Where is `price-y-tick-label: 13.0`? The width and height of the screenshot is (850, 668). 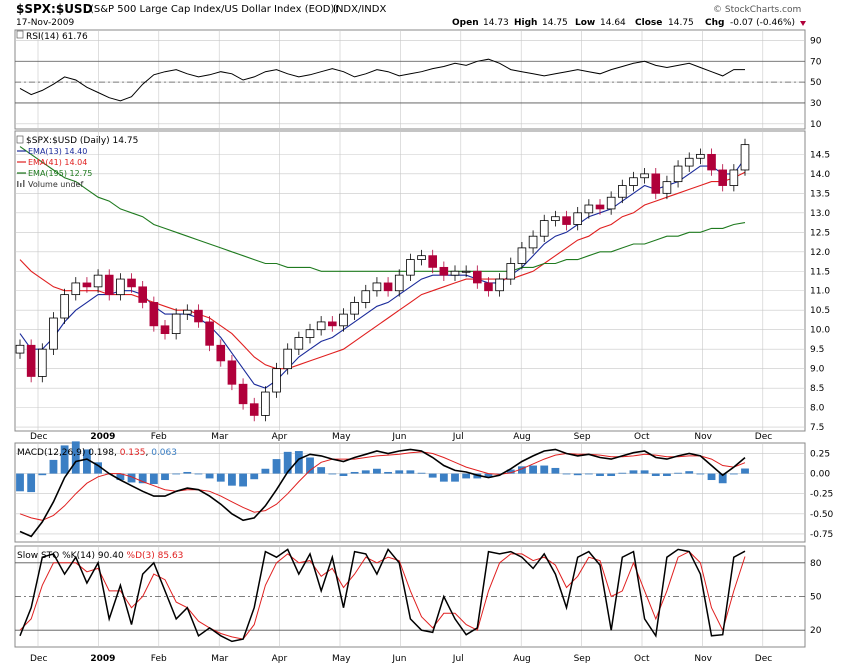 price-y-tick-label: 13.0 is located at coordinates (820, 214).